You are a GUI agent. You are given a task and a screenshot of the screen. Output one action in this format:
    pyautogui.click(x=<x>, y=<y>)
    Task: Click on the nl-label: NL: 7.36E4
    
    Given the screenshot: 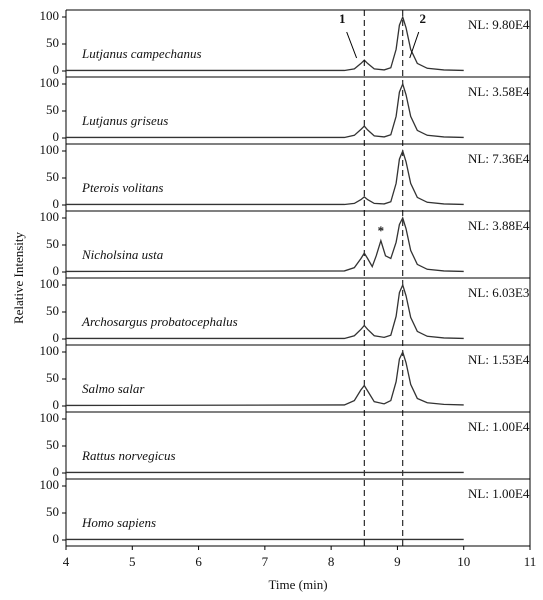 What is the action you would take?
    pyautogui.click(x=499, y=158)
    